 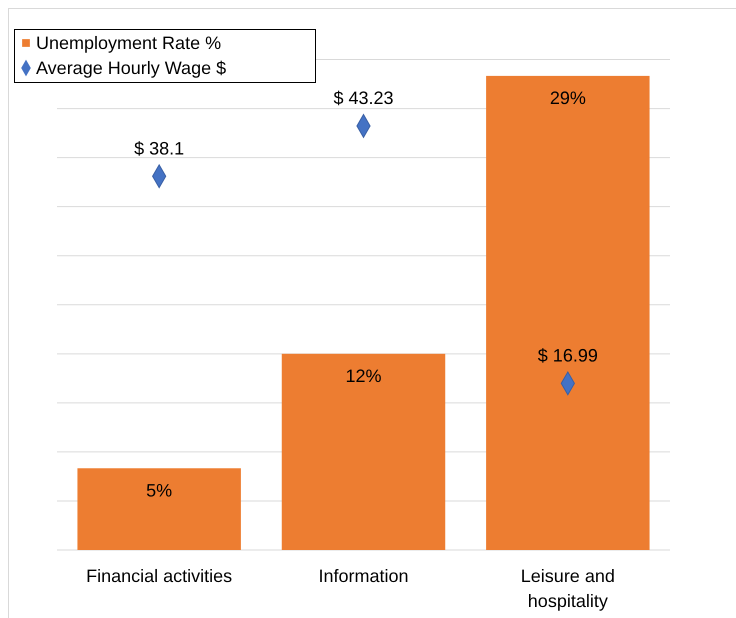 What do you see at coordinates (363, 98) in the screenshot?
I see `data-label: $ 43.23` at bounding box center [363, 98].